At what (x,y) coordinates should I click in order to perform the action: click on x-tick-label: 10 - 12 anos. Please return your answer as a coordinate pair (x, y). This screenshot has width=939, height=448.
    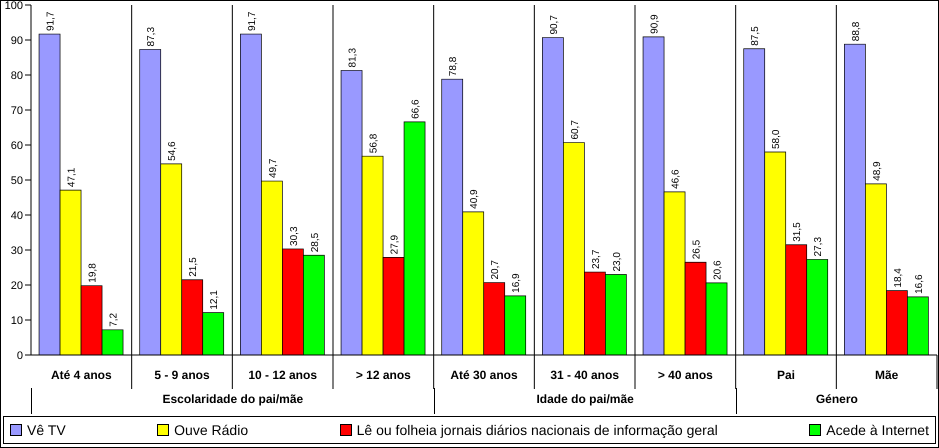
    Looking at the image, I should click on (283, 375).